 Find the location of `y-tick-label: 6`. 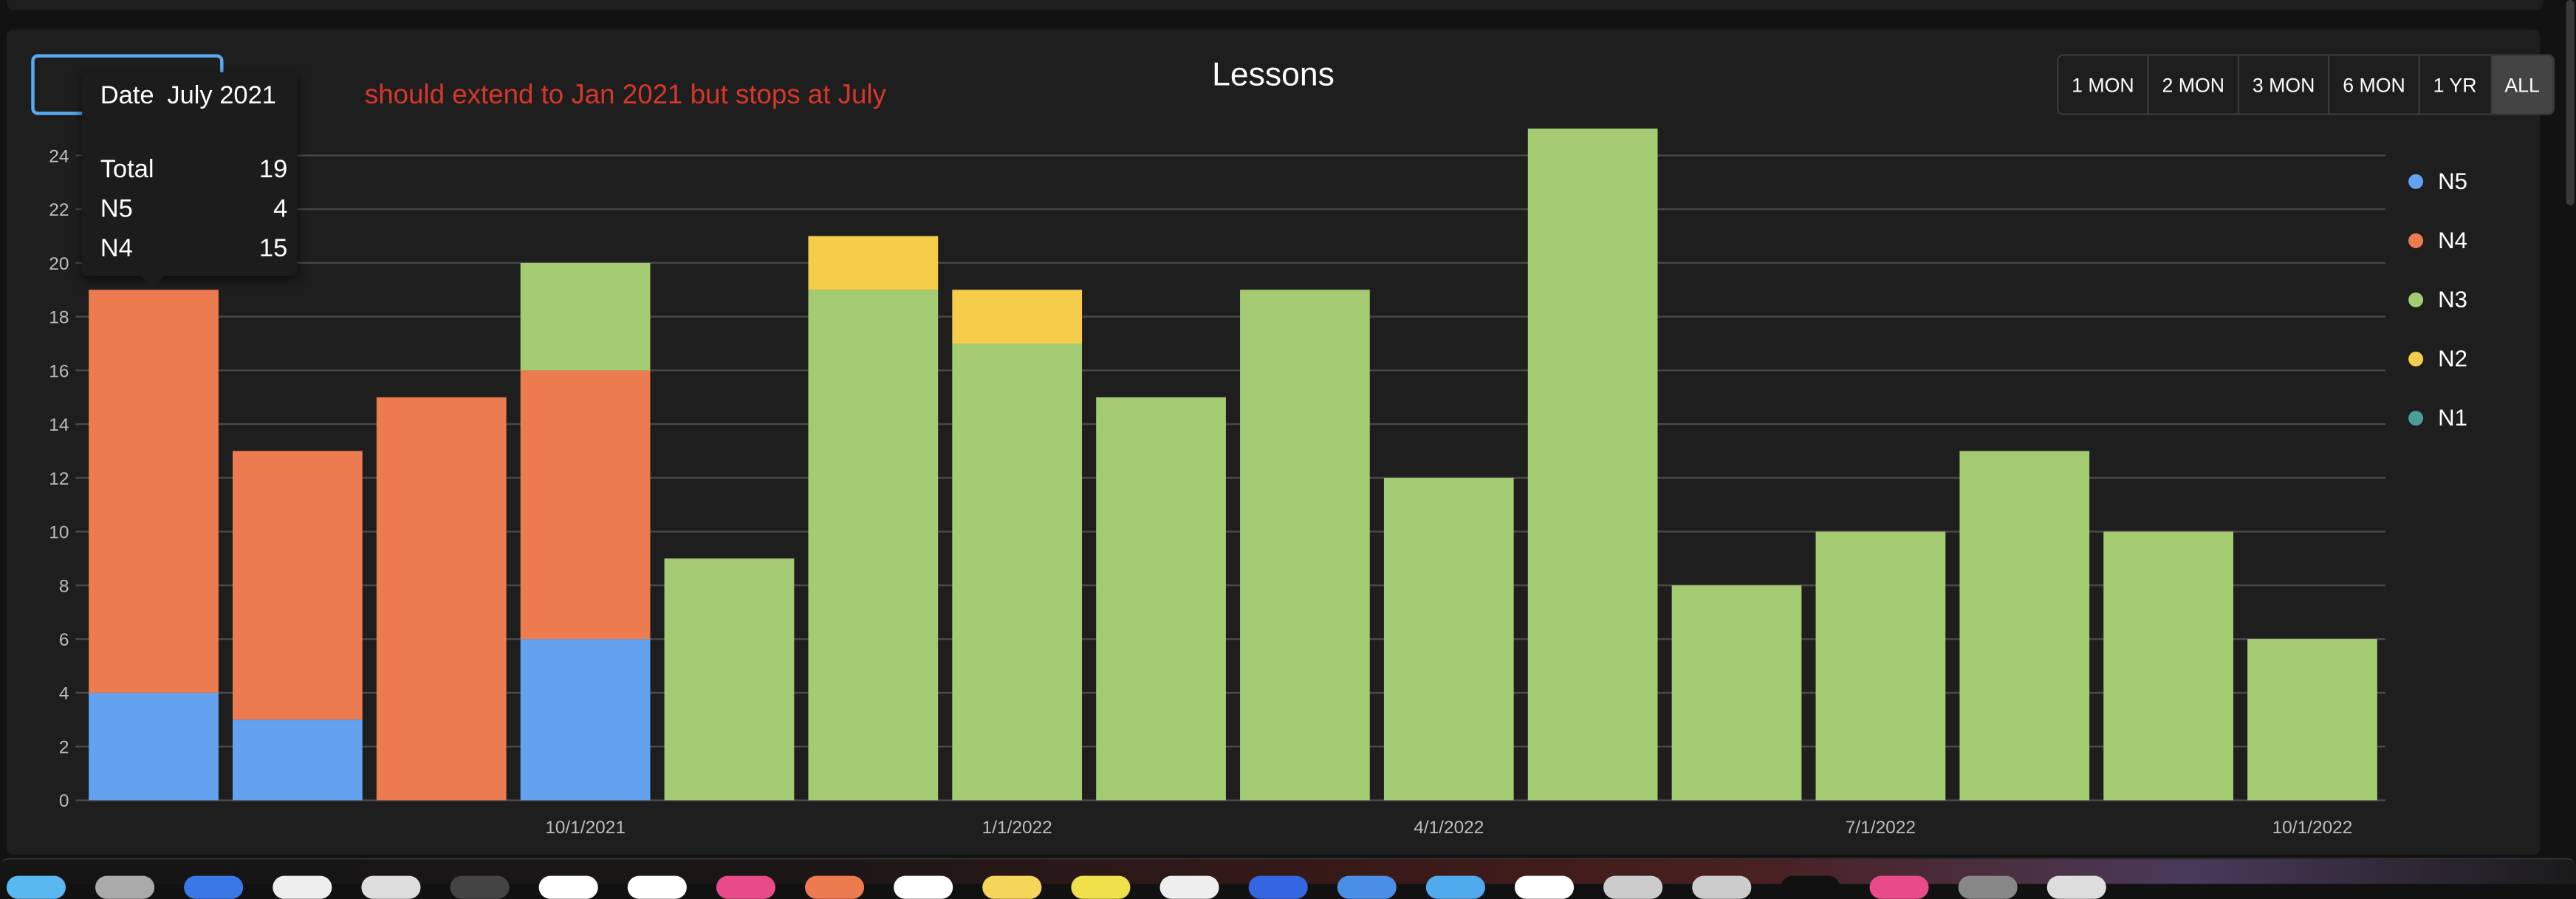

y-tick-label: 6 is located at coordinates (64, 640).